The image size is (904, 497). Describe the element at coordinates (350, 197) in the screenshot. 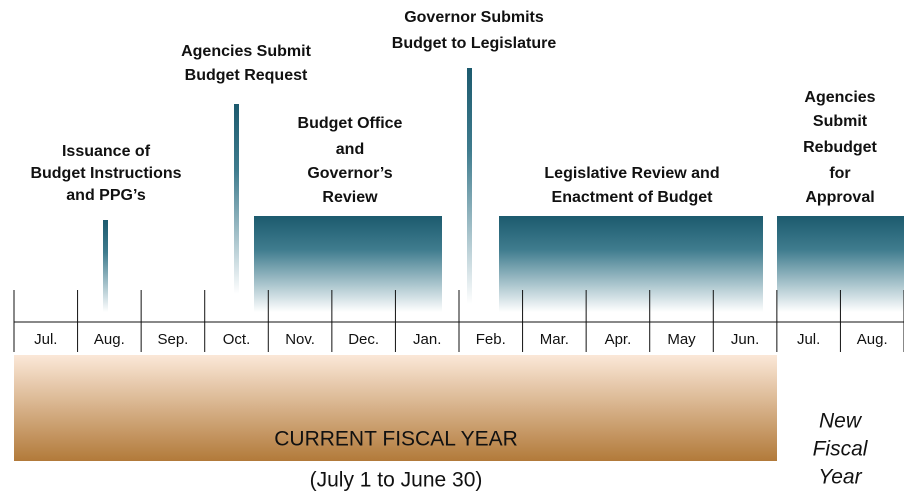

I see `event-label: Review` at that location.